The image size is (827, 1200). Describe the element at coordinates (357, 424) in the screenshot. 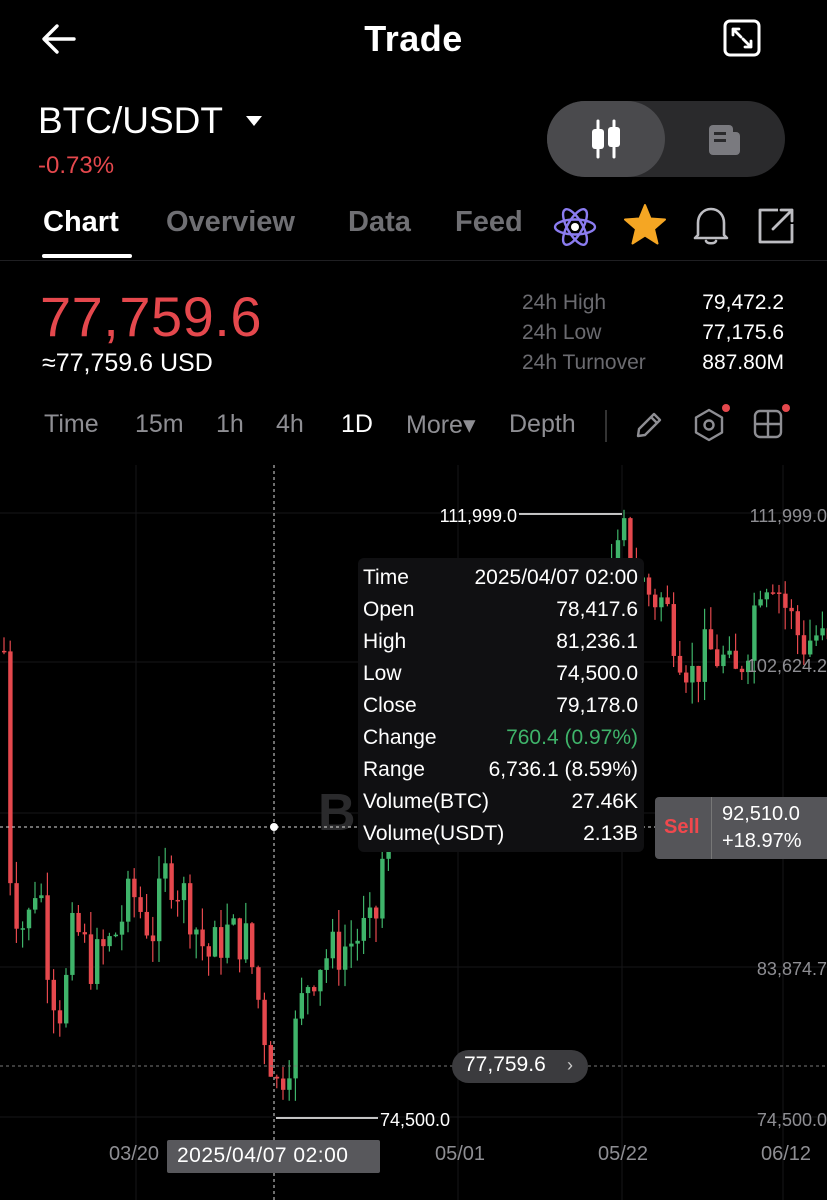

I see `interval-1d: 1D` at that location.